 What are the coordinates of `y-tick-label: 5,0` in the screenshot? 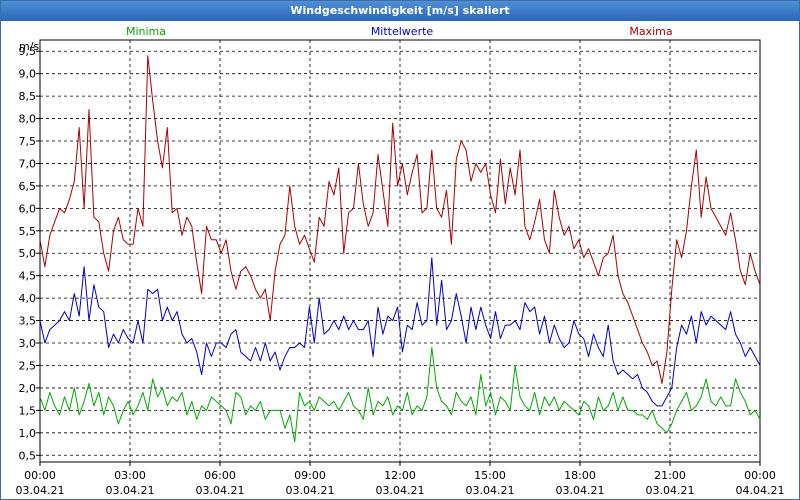 It's located at (28, 253).